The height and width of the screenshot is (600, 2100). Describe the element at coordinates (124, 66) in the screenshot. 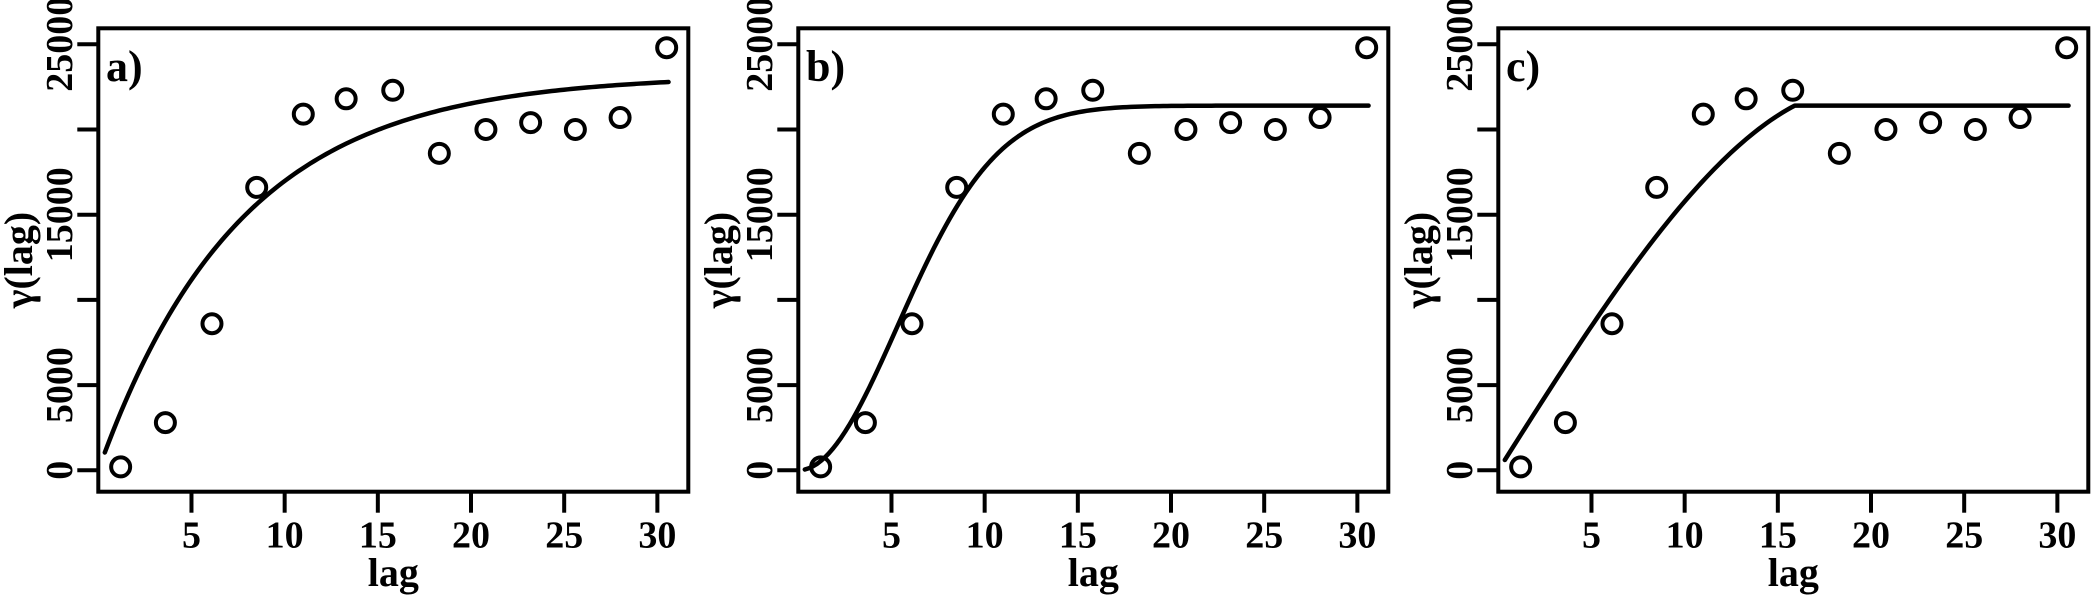

I see `panel-label: a)` at that location.